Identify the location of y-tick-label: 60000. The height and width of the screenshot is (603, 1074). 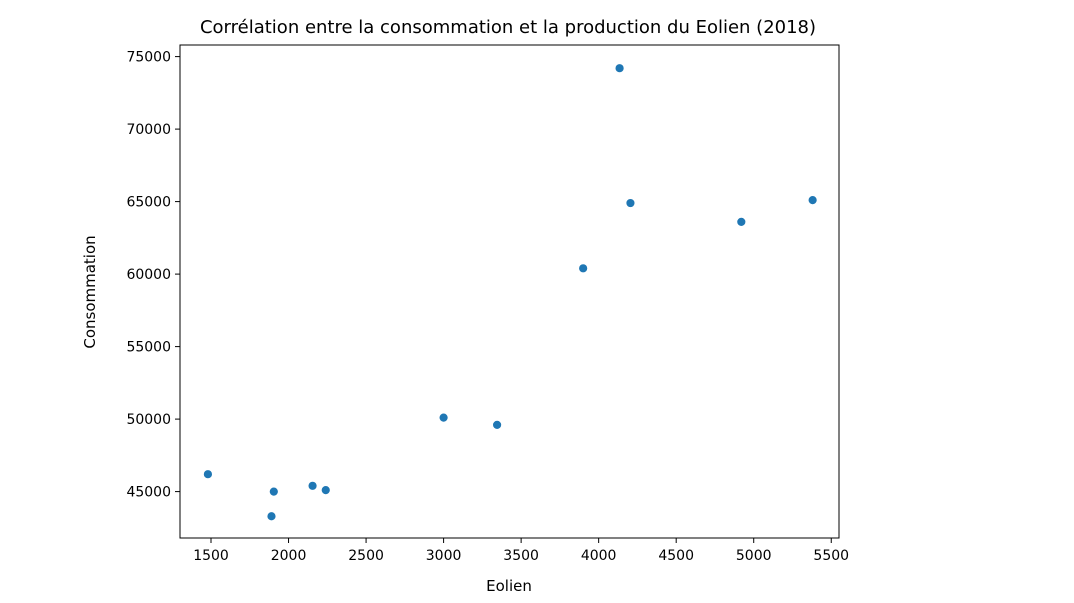
(148, 275).